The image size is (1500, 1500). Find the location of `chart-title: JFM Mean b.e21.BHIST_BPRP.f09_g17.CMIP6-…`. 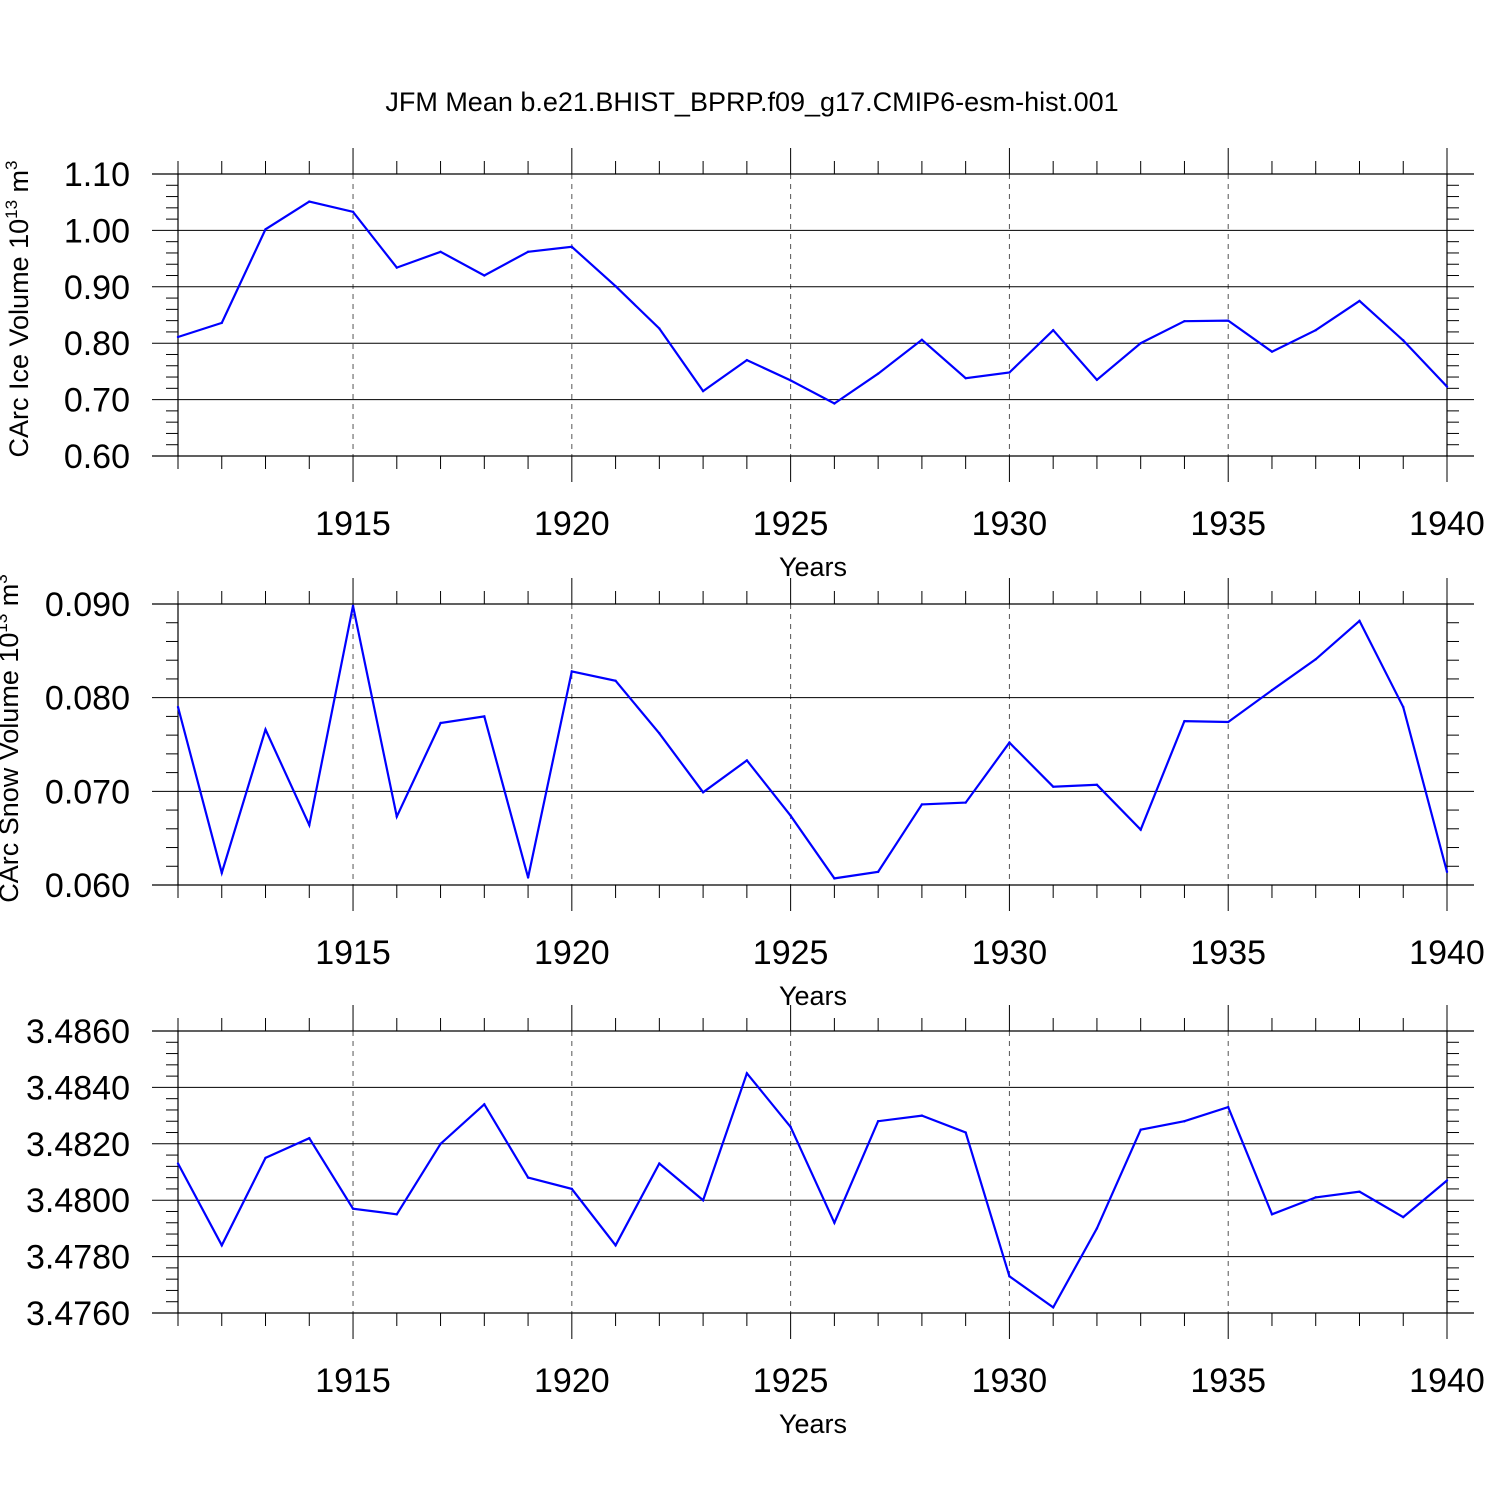

chart-title: JFM Mean b.e21.BHIST_BPRP.f09_g17.CMIP6-… is located at coordinates (751, 102).